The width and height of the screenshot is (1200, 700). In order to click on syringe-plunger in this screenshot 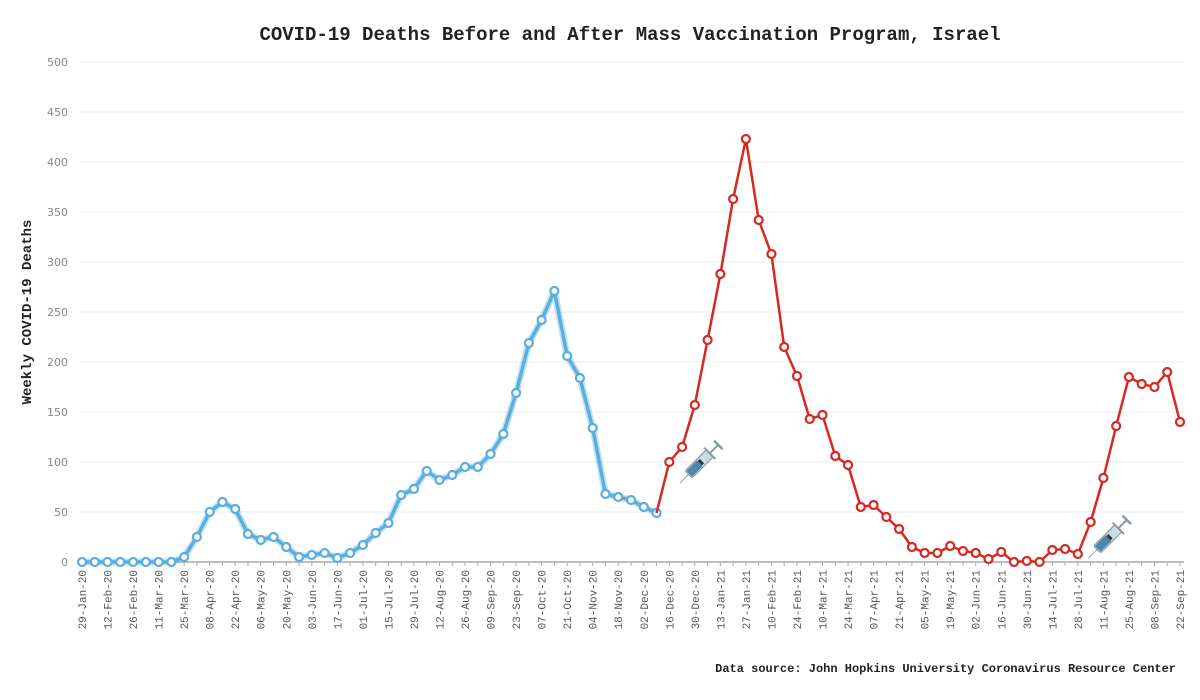, I will do `click(714, 449)`.